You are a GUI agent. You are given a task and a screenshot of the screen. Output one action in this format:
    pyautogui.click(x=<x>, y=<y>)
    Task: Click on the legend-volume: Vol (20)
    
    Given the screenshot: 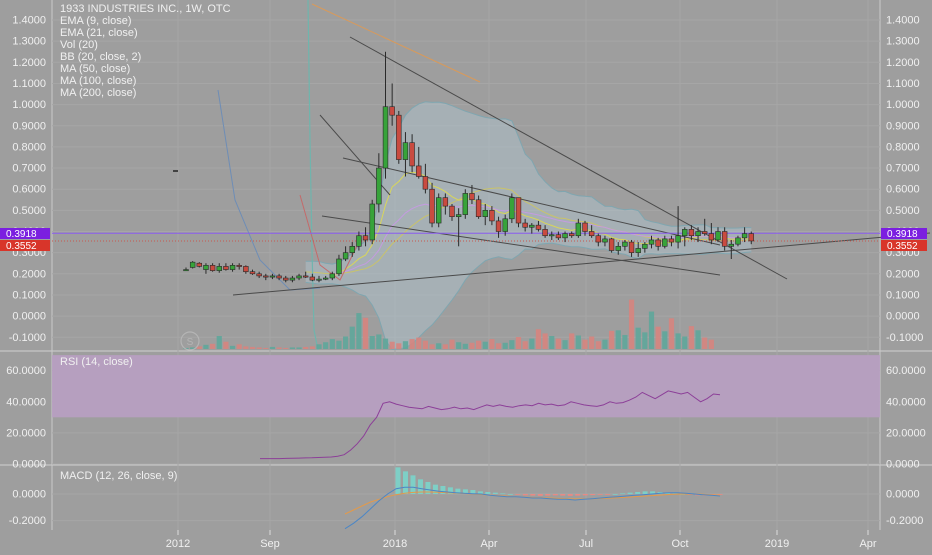 What is the action you would take?
    pyautogui.click(x=79, y=45)
    